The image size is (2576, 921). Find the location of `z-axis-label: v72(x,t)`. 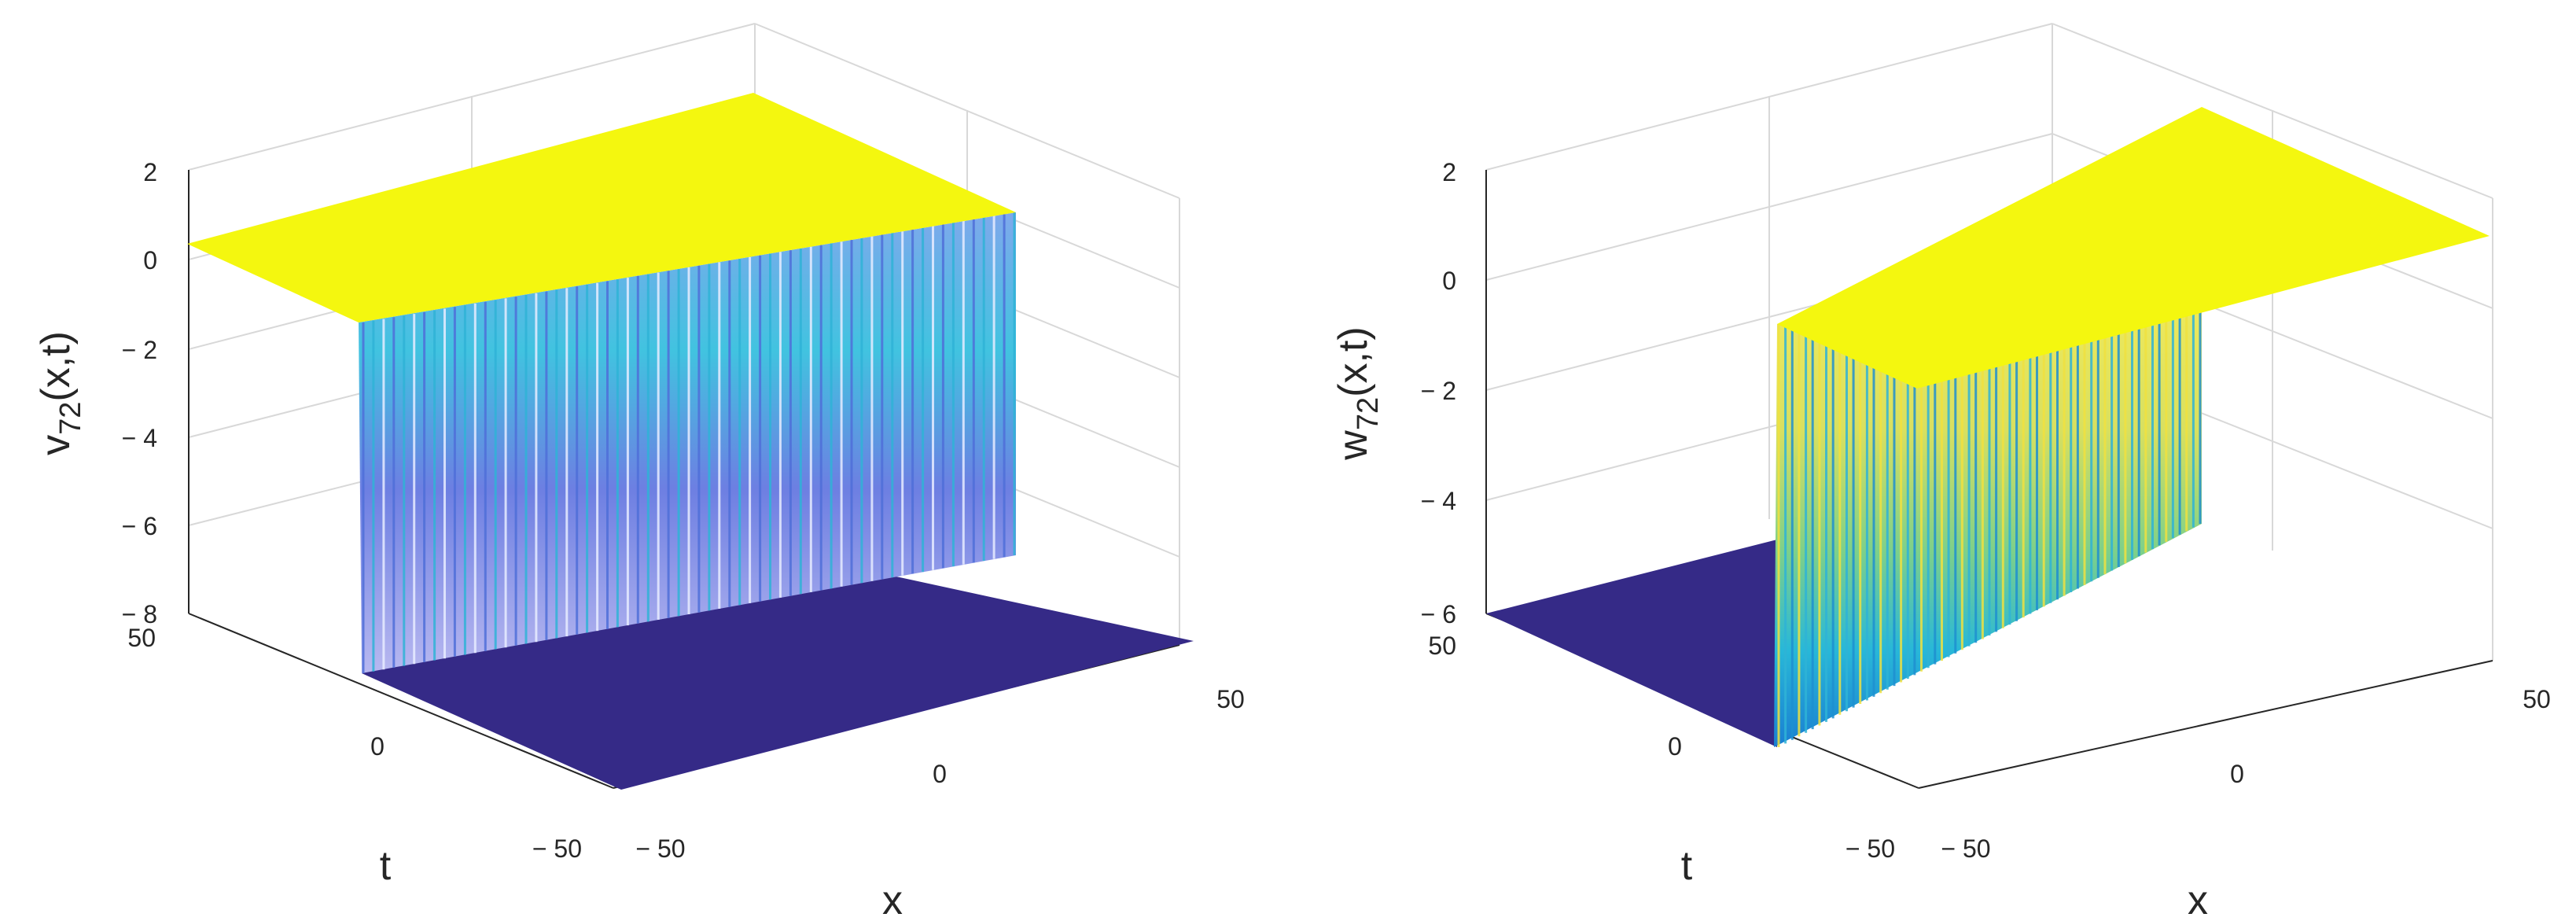

z-axis-label: v72(x,t) is located at coordinates (60, 393).